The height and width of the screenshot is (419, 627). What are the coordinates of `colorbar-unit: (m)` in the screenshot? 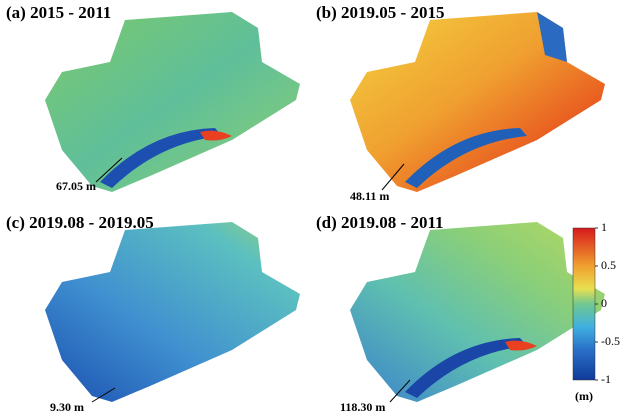 It's located at (584, 396).